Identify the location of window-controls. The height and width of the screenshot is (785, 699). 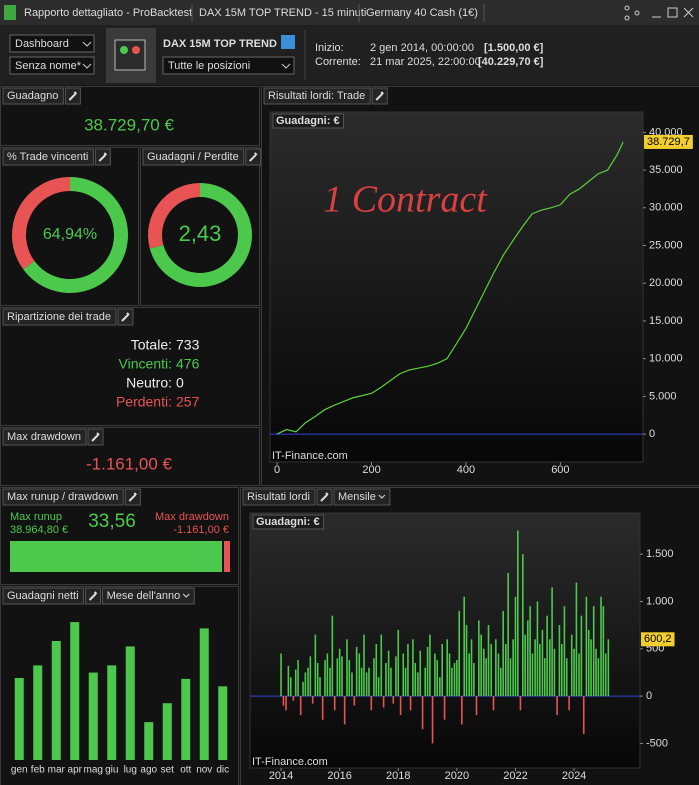
(659, 13).